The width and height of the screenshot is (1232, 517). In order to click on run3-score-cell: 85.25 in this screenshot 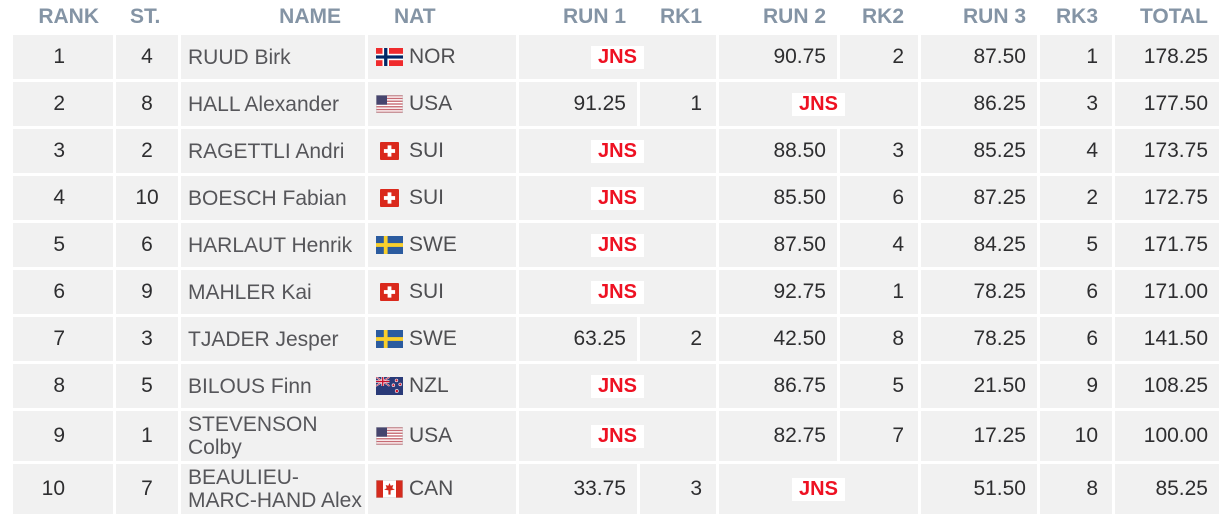, I will do `click(979, 151)`.